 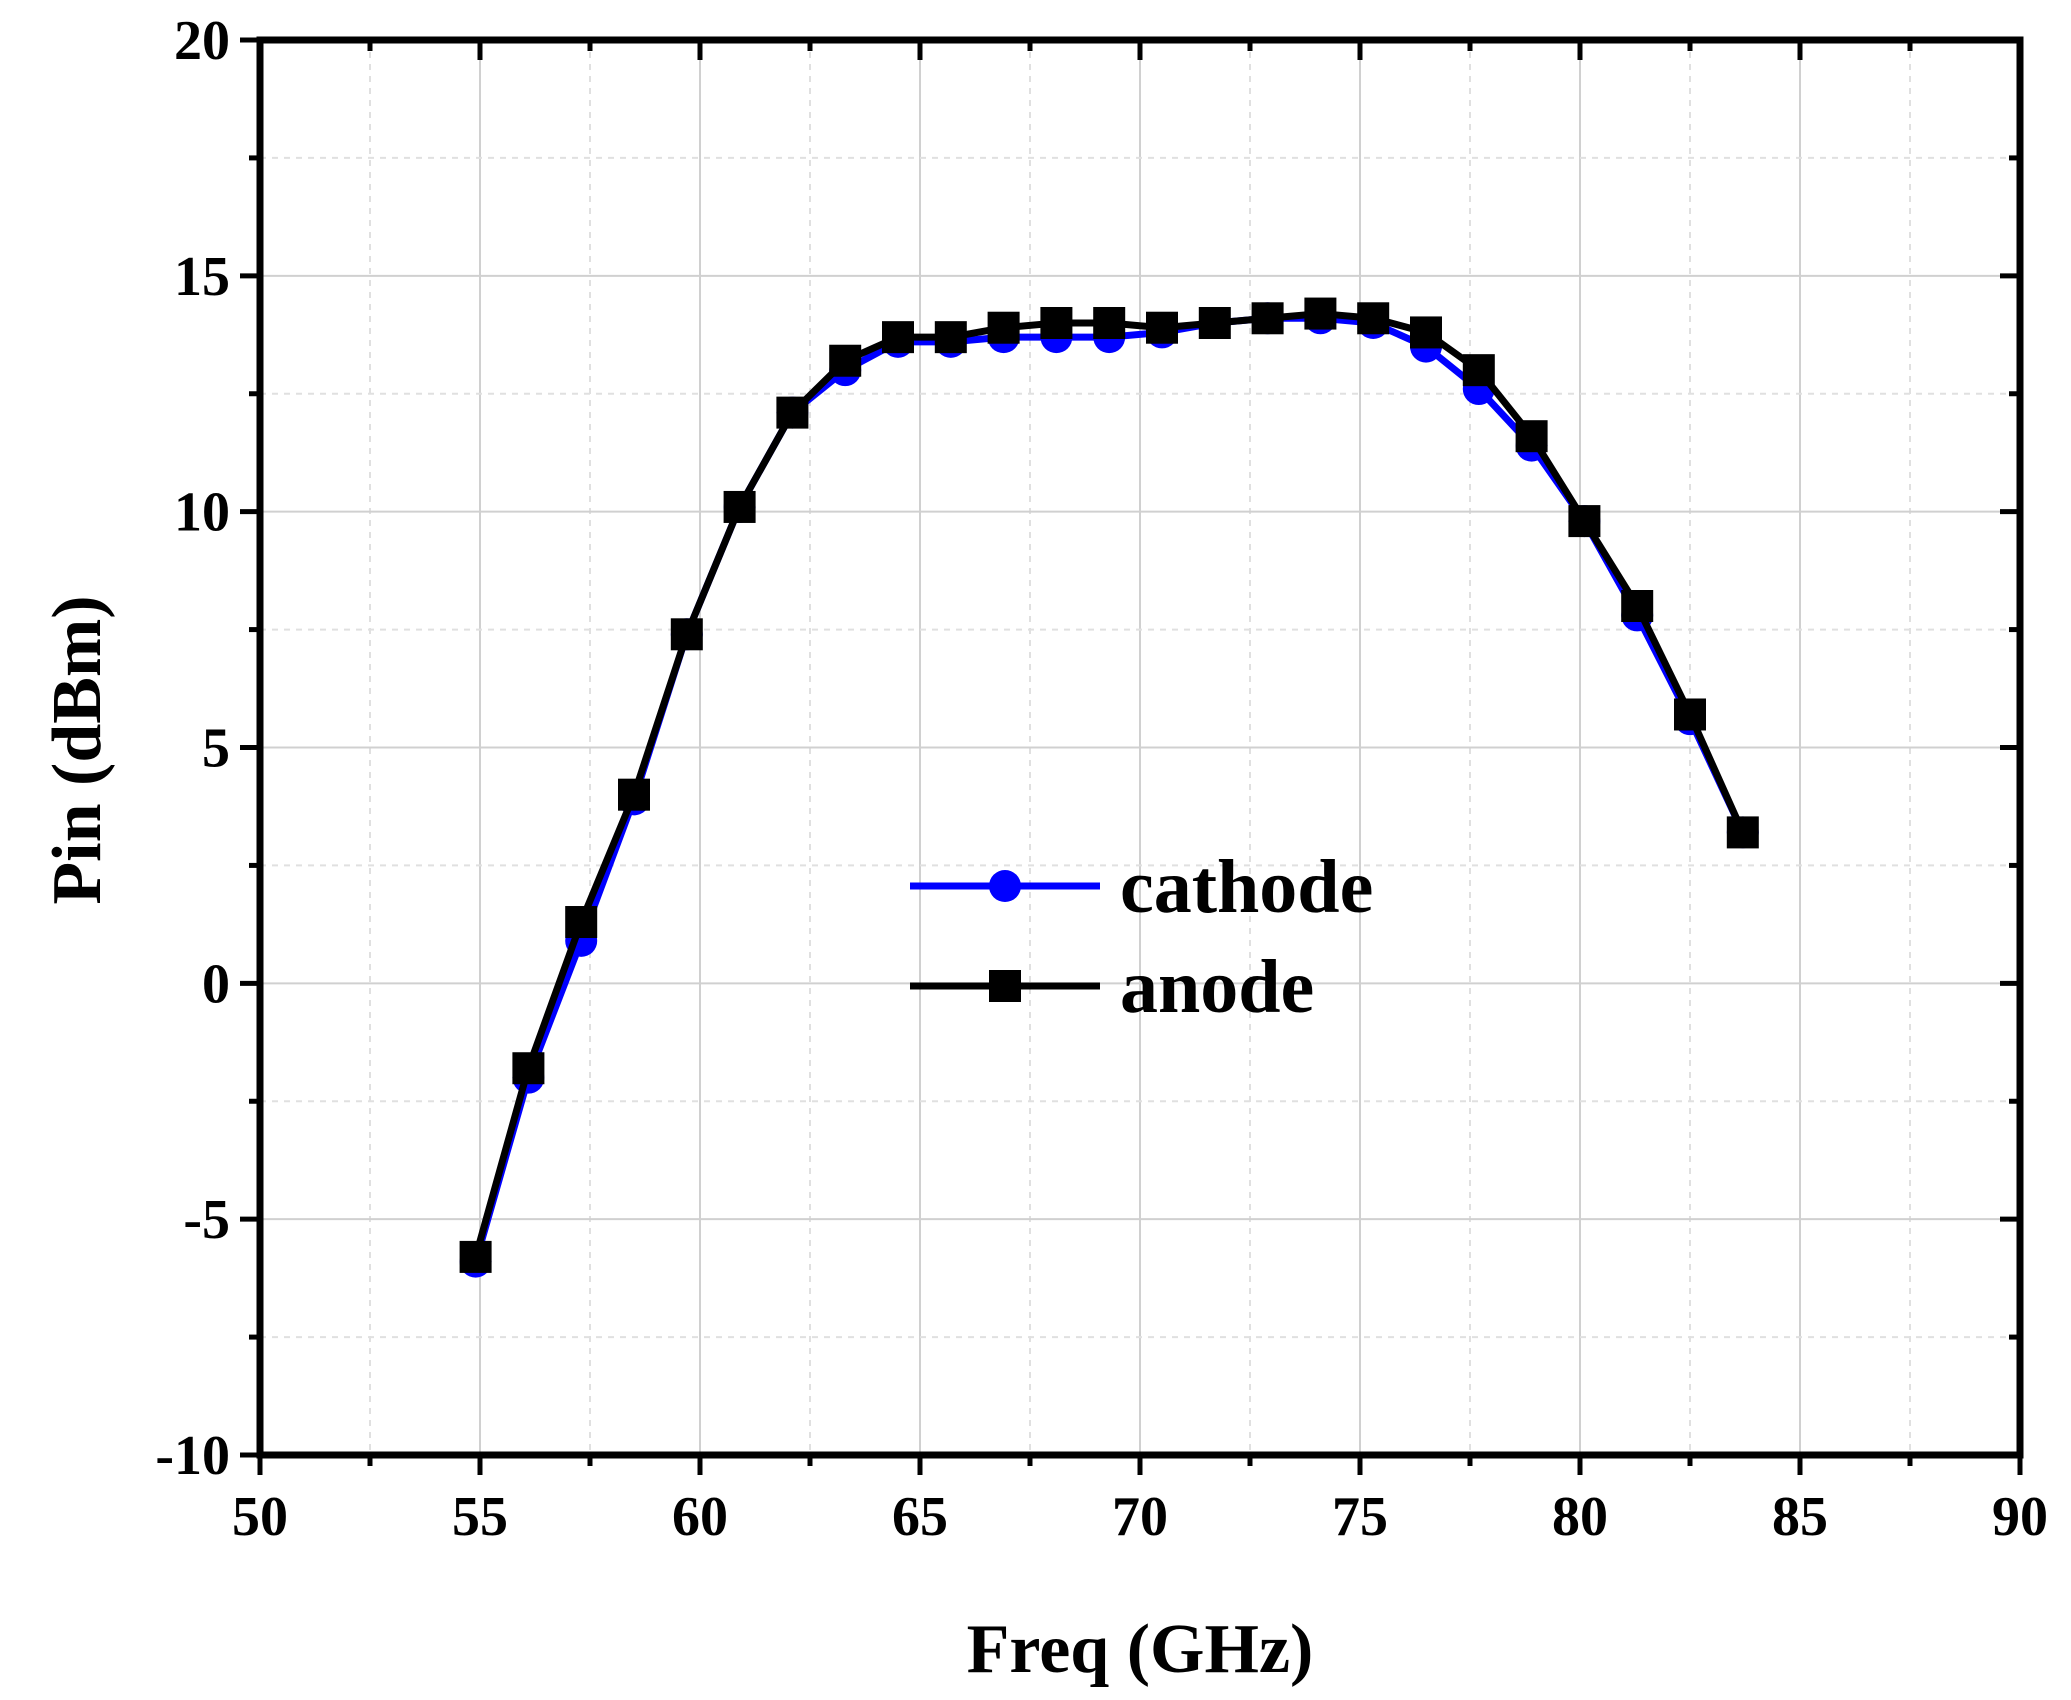 What do you see at coordinates (1580, 1517) in the screenshot?
I see `x-tick-label: 80` at bounding box center [1580, 1517].